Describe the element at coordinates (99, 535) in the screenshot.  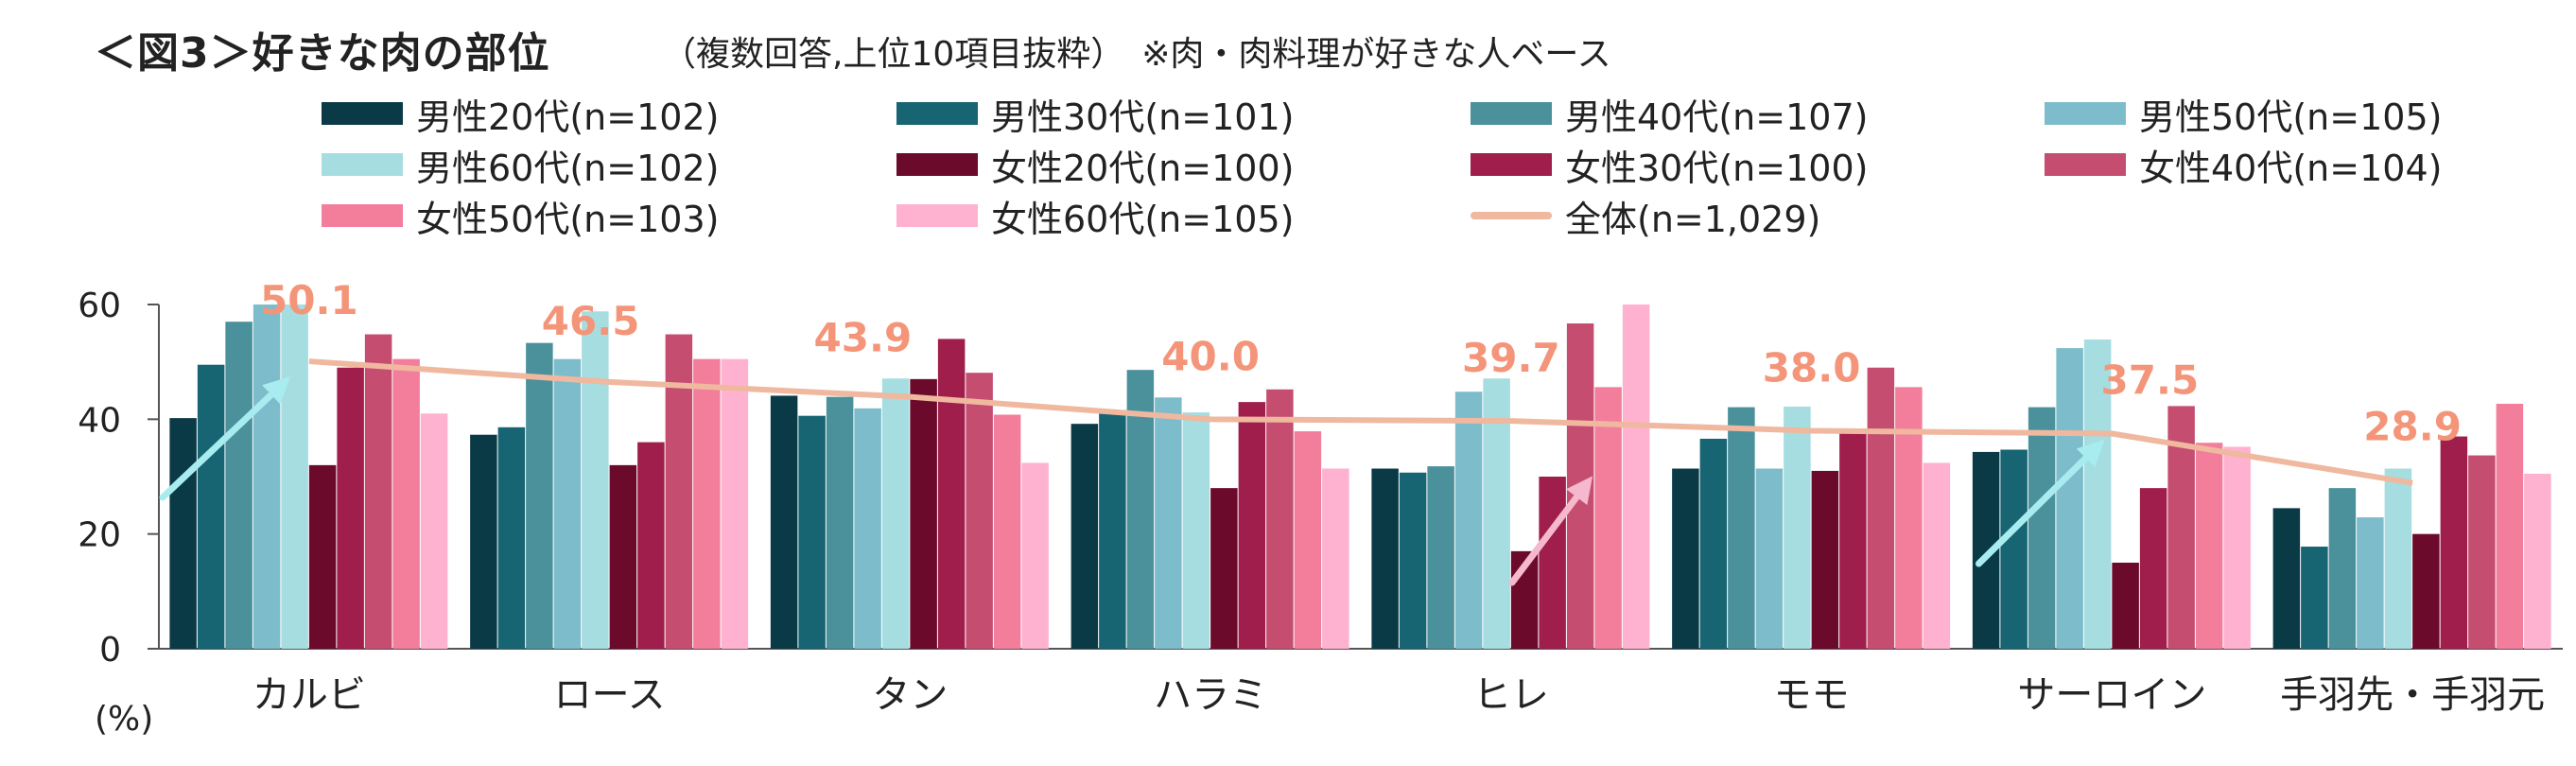
I see `y-tick-label: 20` at that location.